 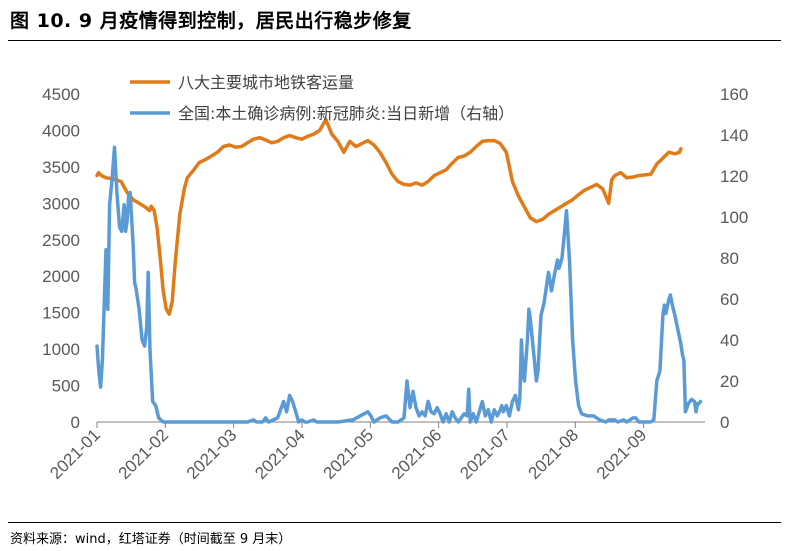 What do you see at coordinates (734, 135) in the screenshot?
I see `y-right-tick-label: 140` at bounding box center [734, 135].